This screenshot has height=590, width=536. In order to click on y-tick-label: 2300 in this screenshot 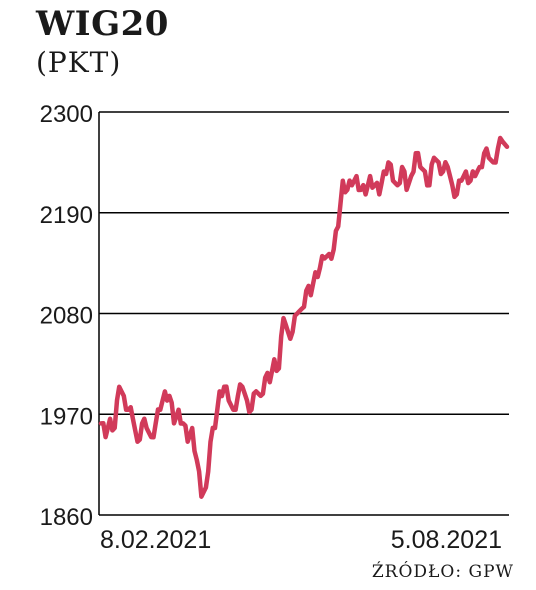, I will do `click(66, 114)`.